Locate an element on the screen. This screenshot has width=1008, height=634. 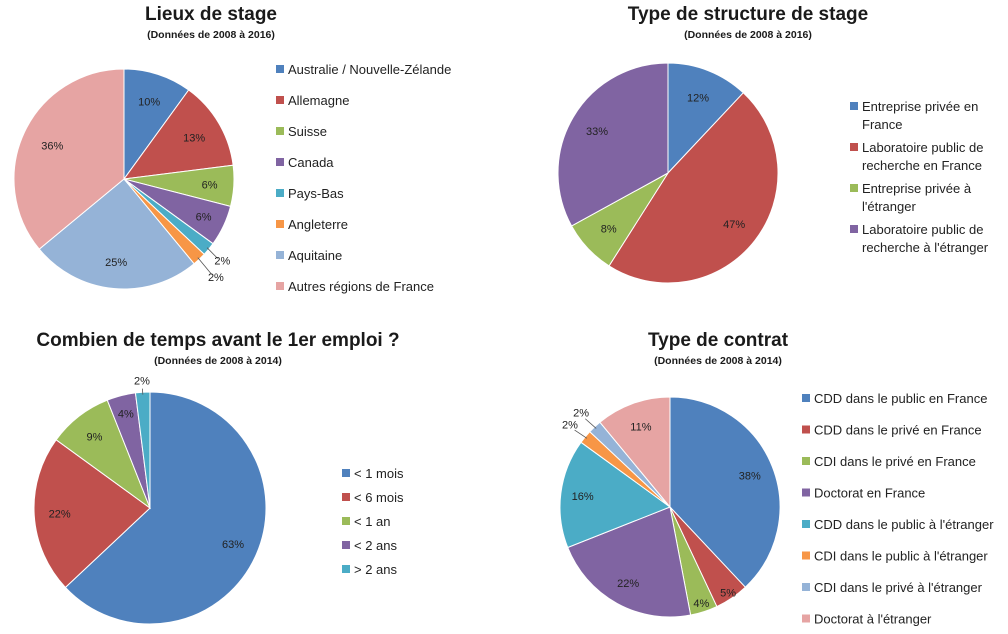
legend-label: Entreprise privée en France is located at coordinates (920, 115).